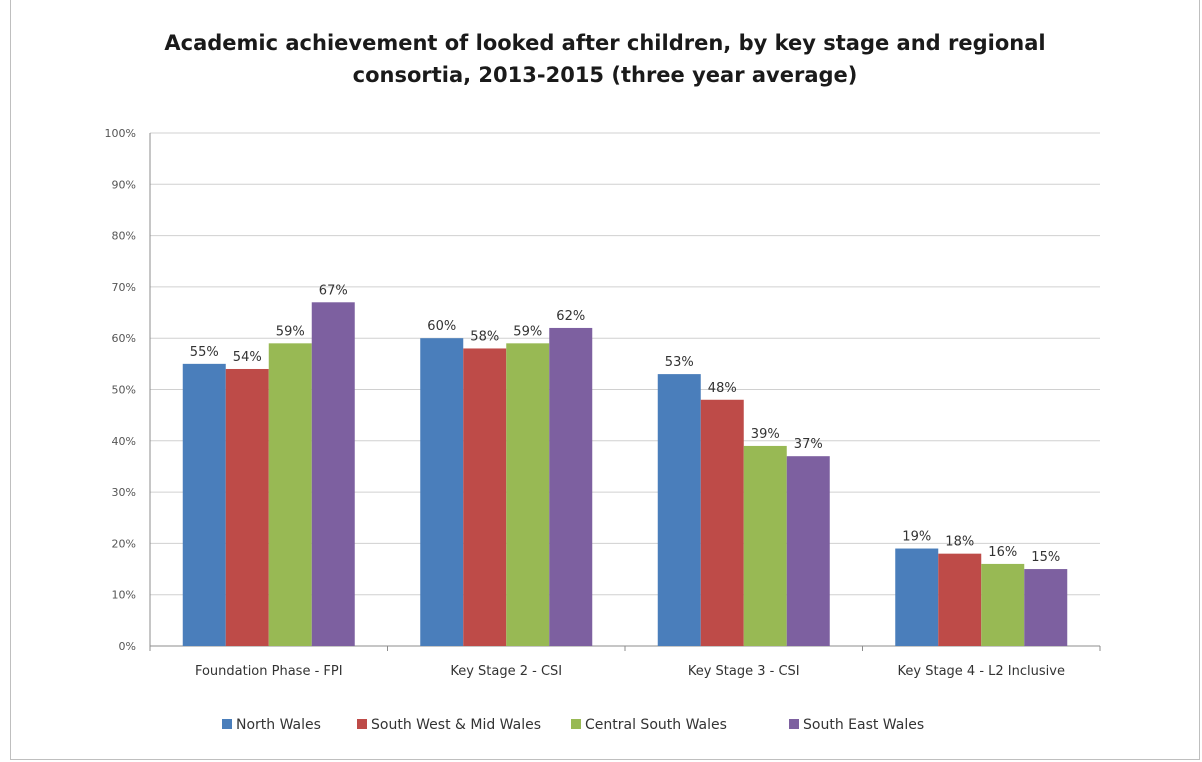 This screenshot has height=762, width=1202. I want to click on x-category-label: Key Stage 4 - L2 Inclusive, so click(981, 671).